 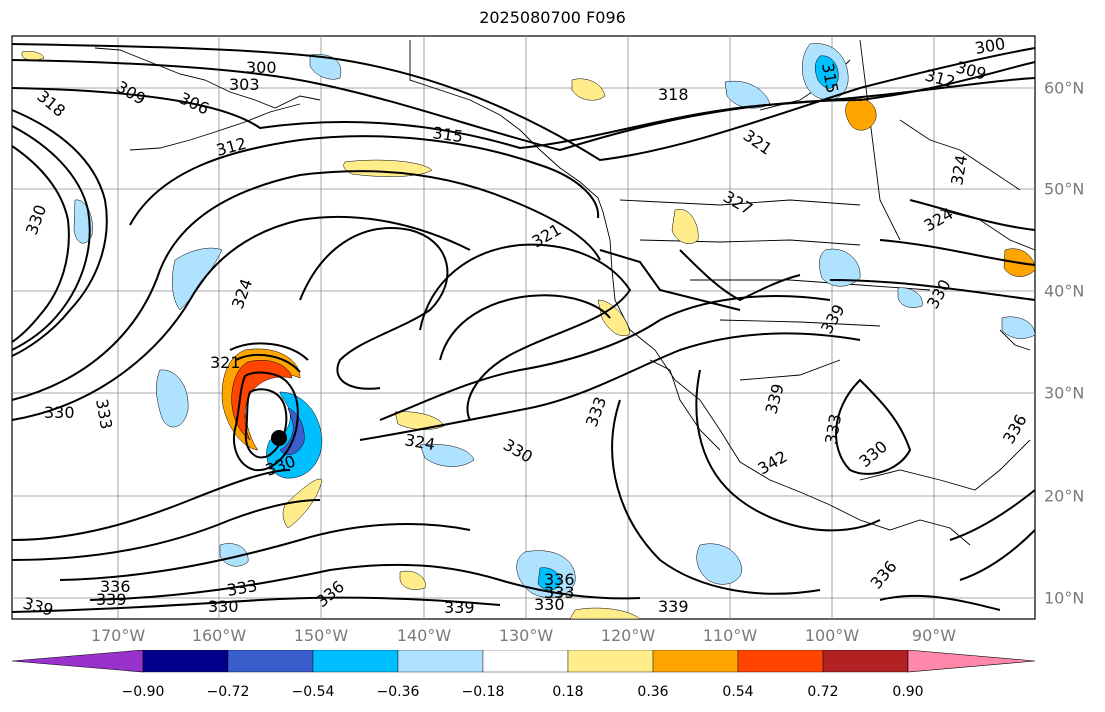 I want to click on latitude-label: 30°N, so click(x=1064, y=393).